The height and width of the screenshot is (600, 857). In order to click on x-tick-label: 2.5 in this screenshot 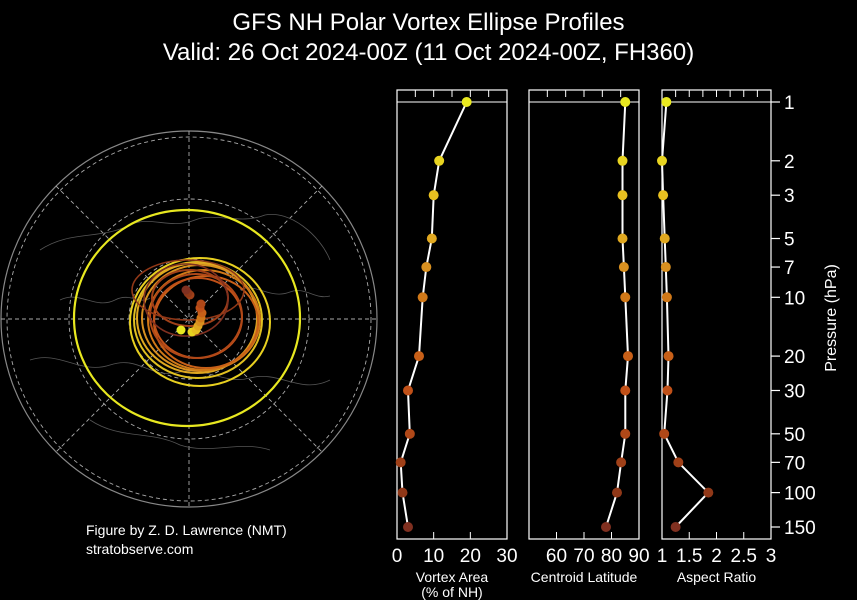, I will do `click(744, 556)`.